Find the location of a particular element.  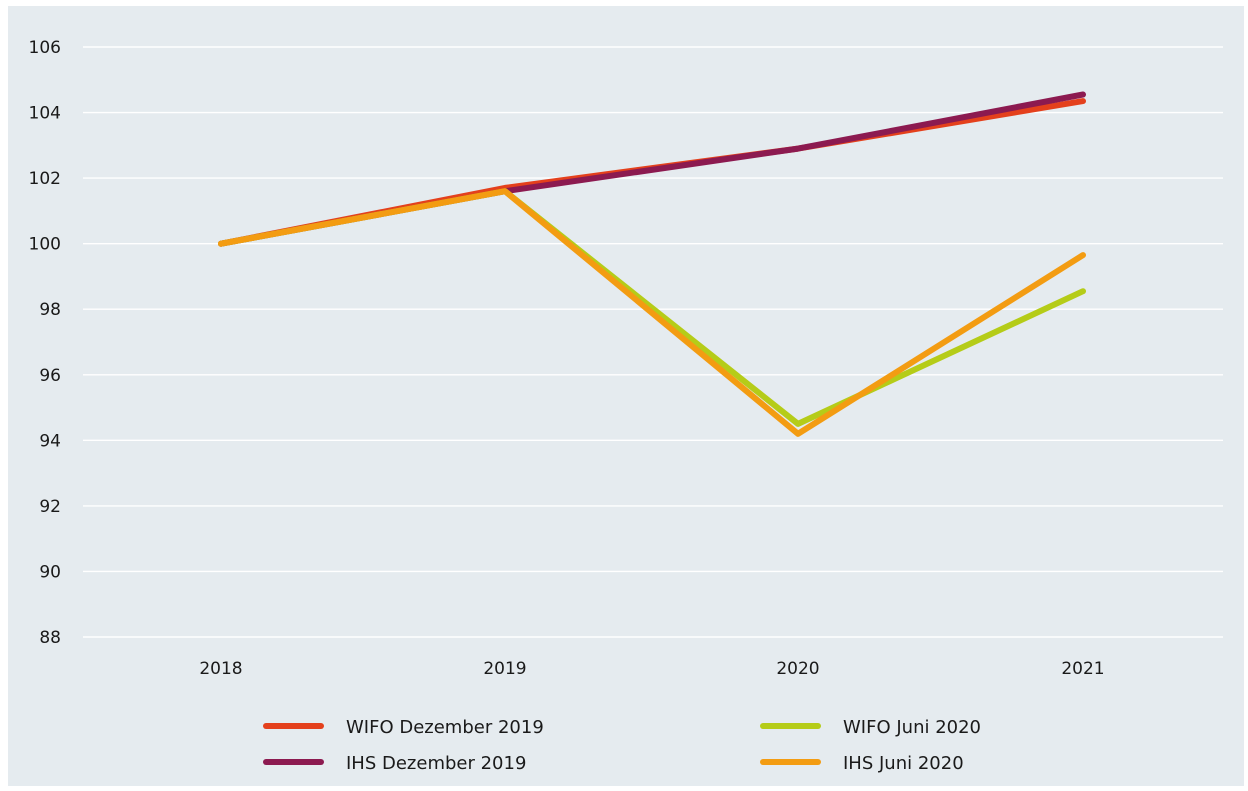

y-tick-label: 92 is located at coordinates (50, 507).